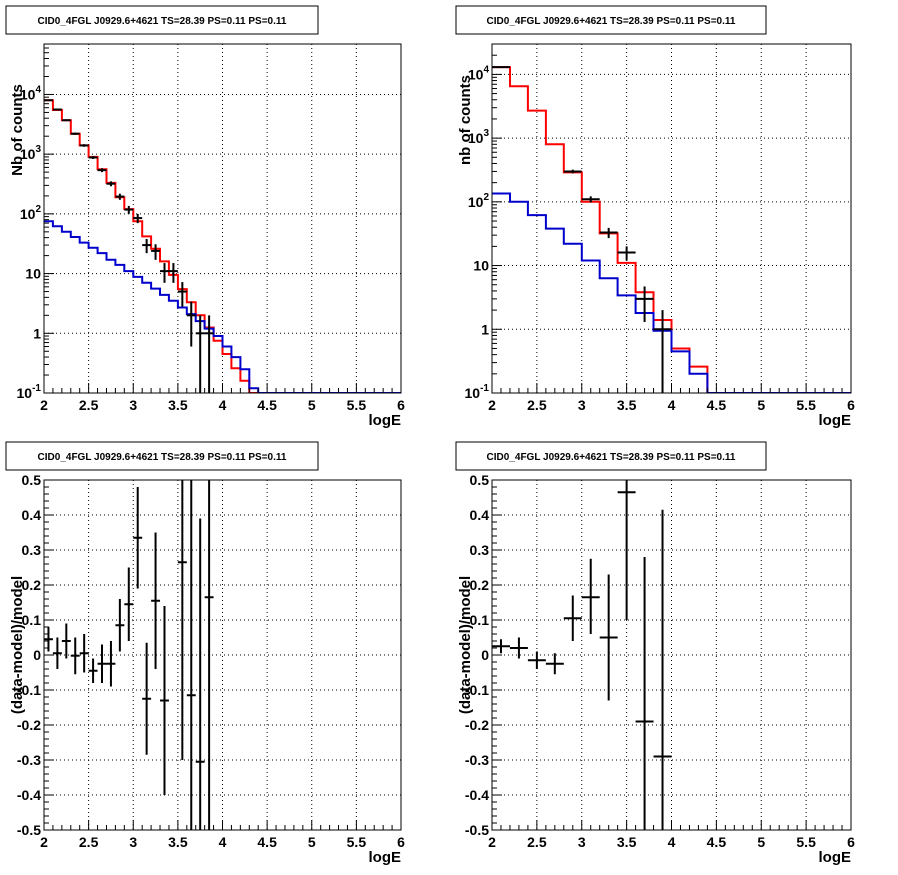  I want to click on y-tick-label: 1, so click(485, 329).